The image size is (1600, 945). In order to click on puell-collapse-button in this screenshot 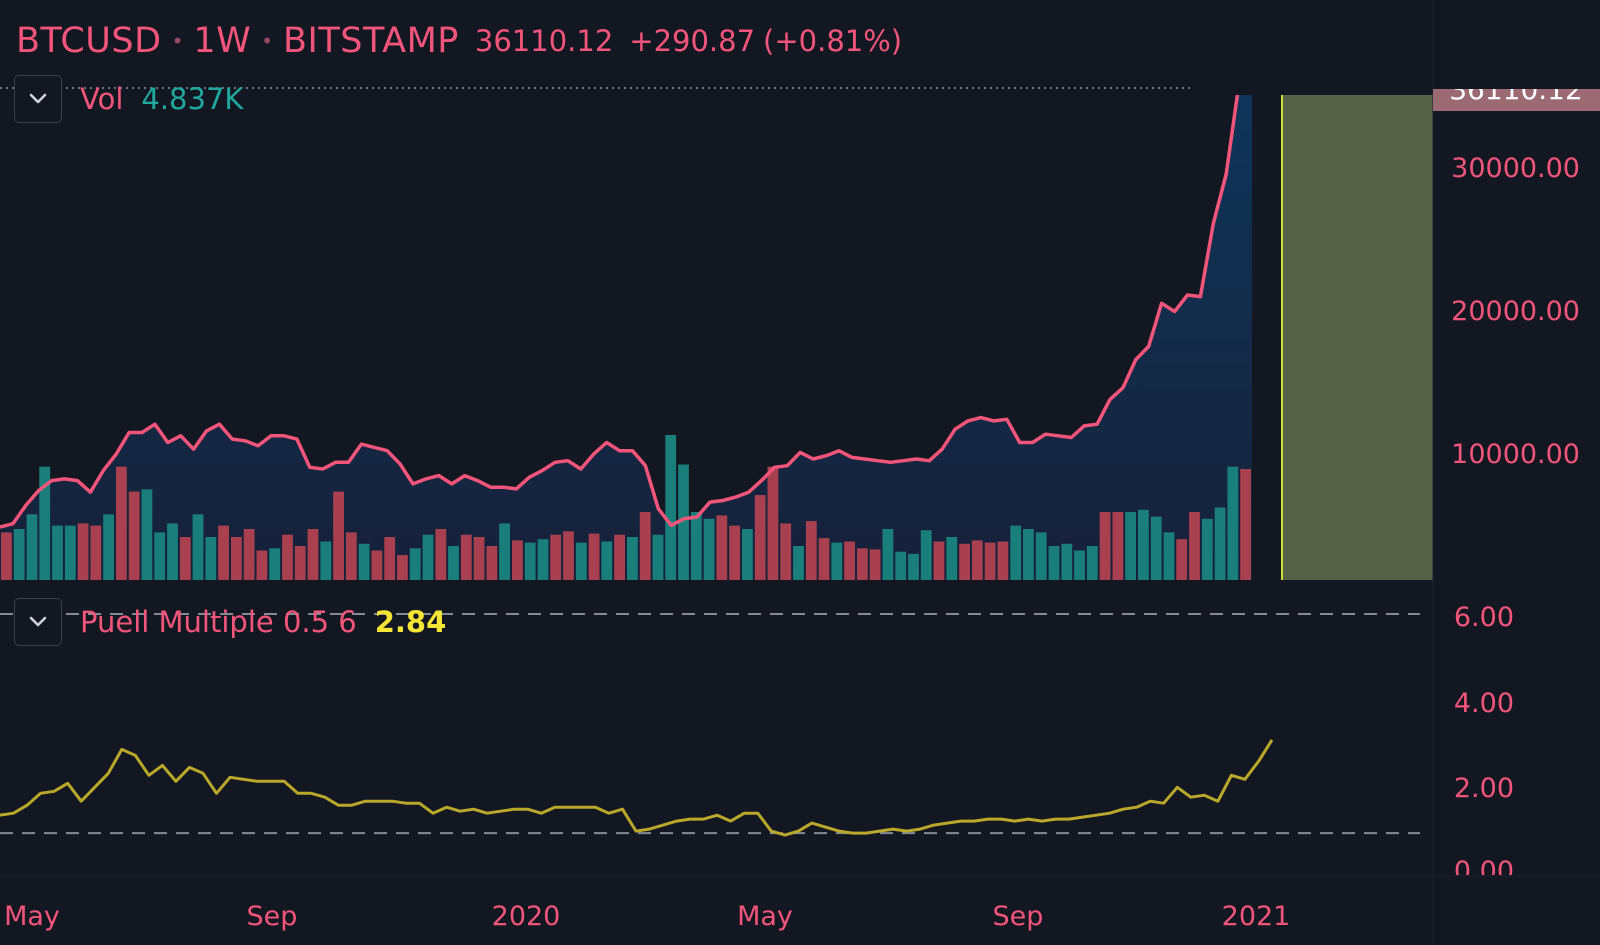, I will do `click(38, 622)`.